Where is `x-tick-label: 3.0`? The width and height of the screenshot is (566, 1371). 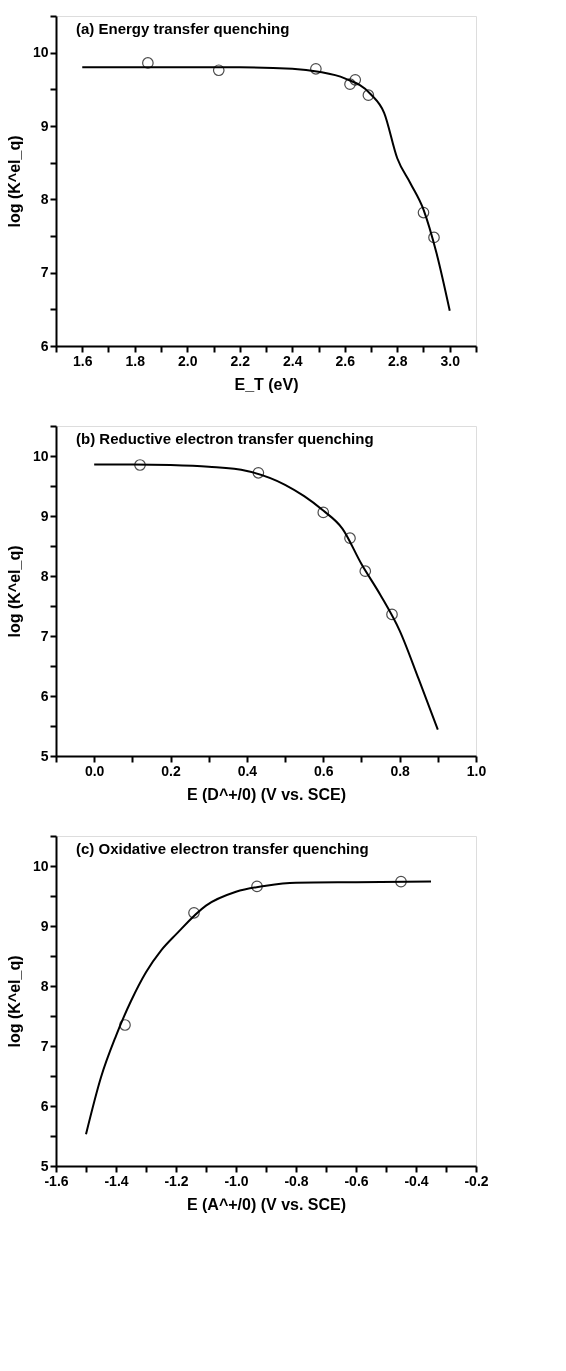
x-tick-label: 3.0 is located at coordinates (450, 360).